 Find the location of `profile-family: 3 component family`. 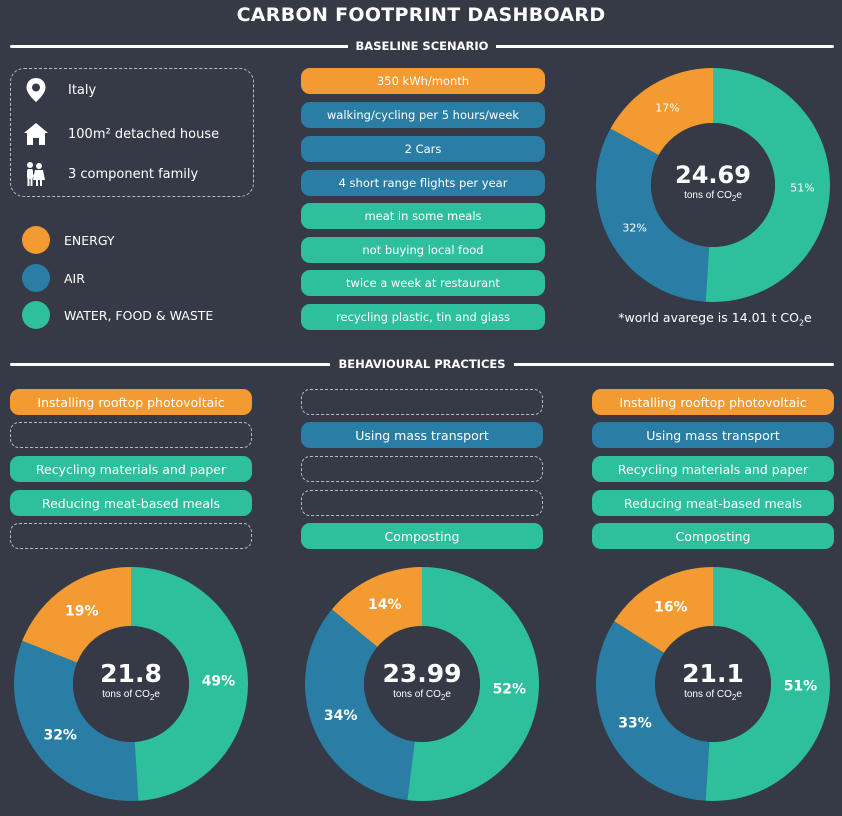

profile-family: 3 component family is located at coordinates (110, 174).